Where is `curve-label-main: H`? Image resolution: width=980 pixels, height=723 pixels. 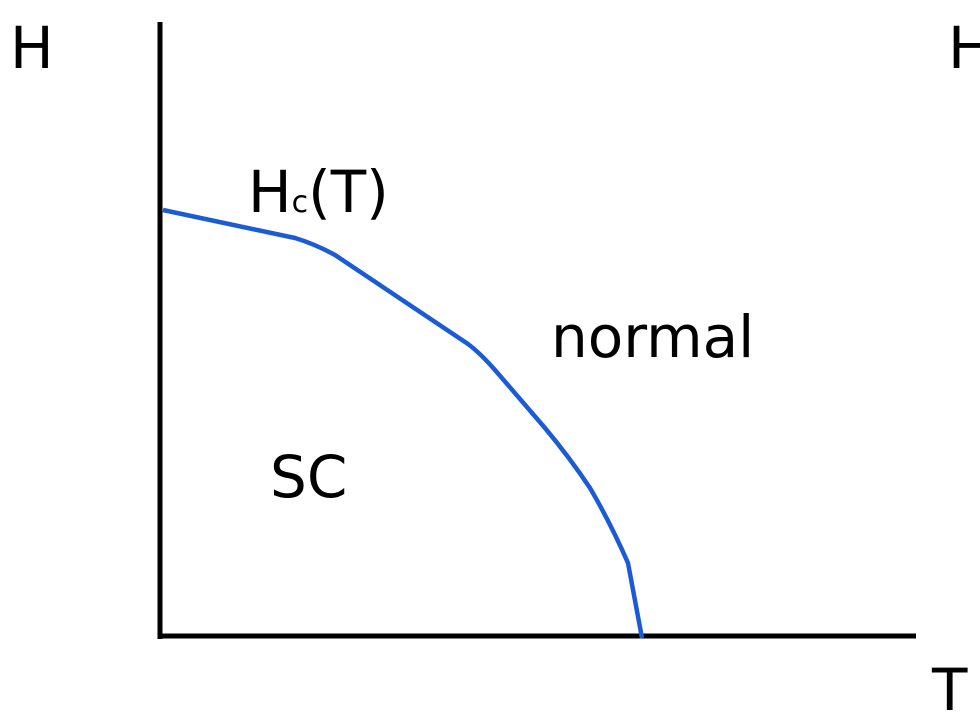 curve-label-main: H is located at coordinates (270, 192).